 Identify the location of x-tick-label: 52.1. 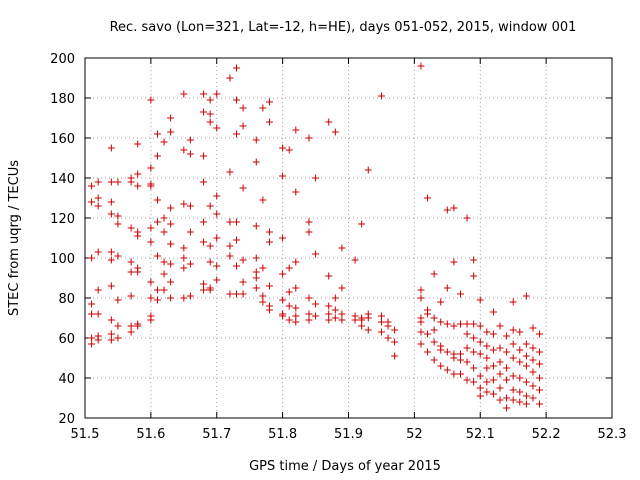
(480, 434).